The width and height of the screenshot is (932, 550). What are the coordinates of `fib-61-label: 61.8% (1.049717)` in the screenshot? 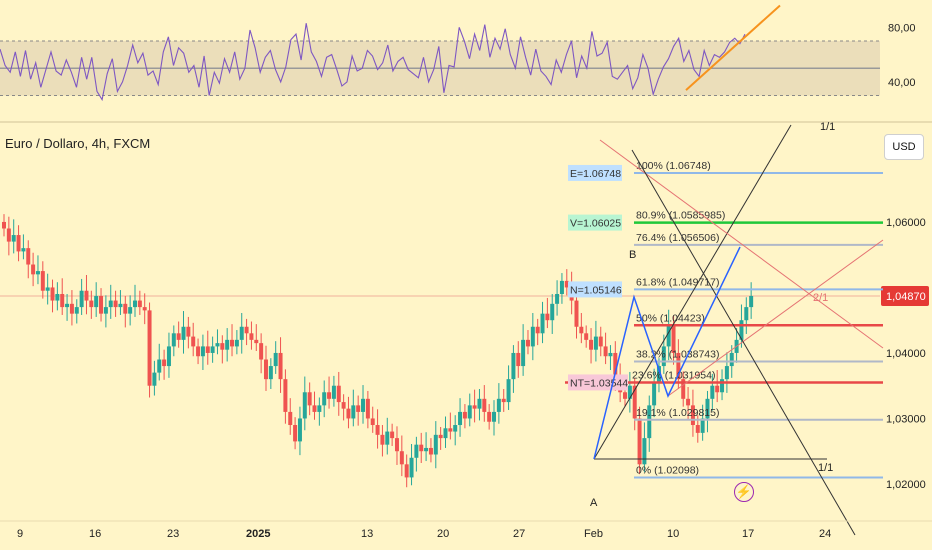 It's located at (677, 282).